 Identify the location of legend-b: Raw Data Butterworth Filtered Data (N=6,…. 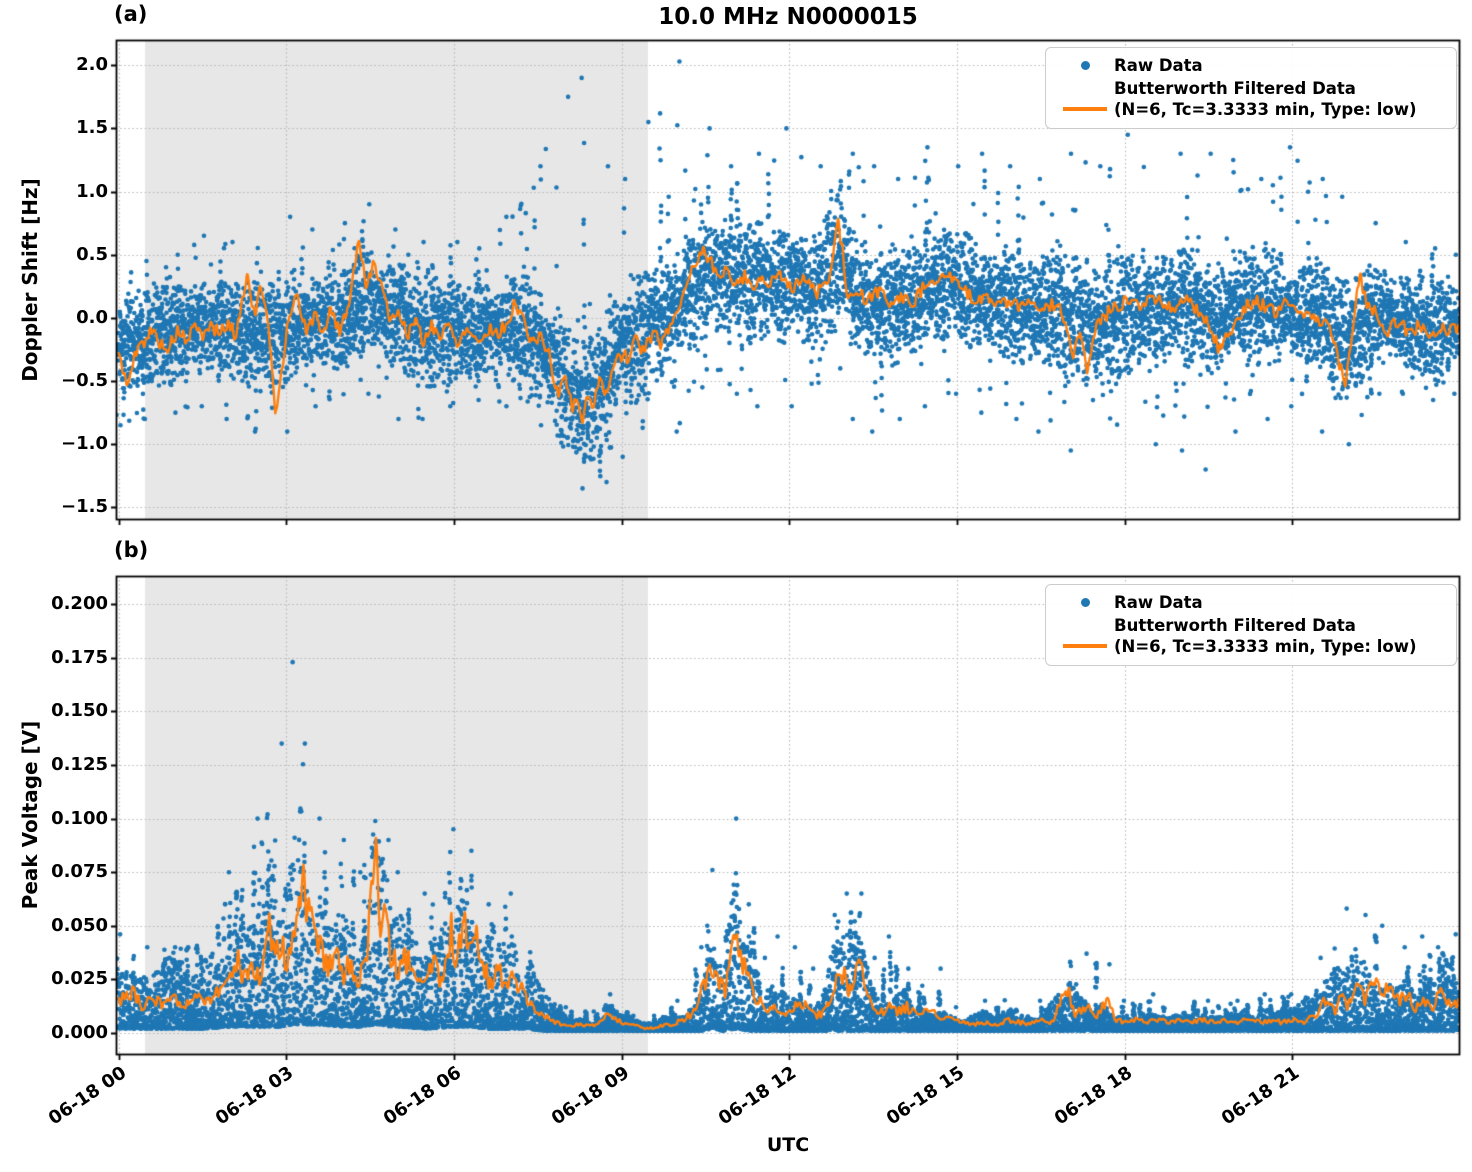
(1251, 625).